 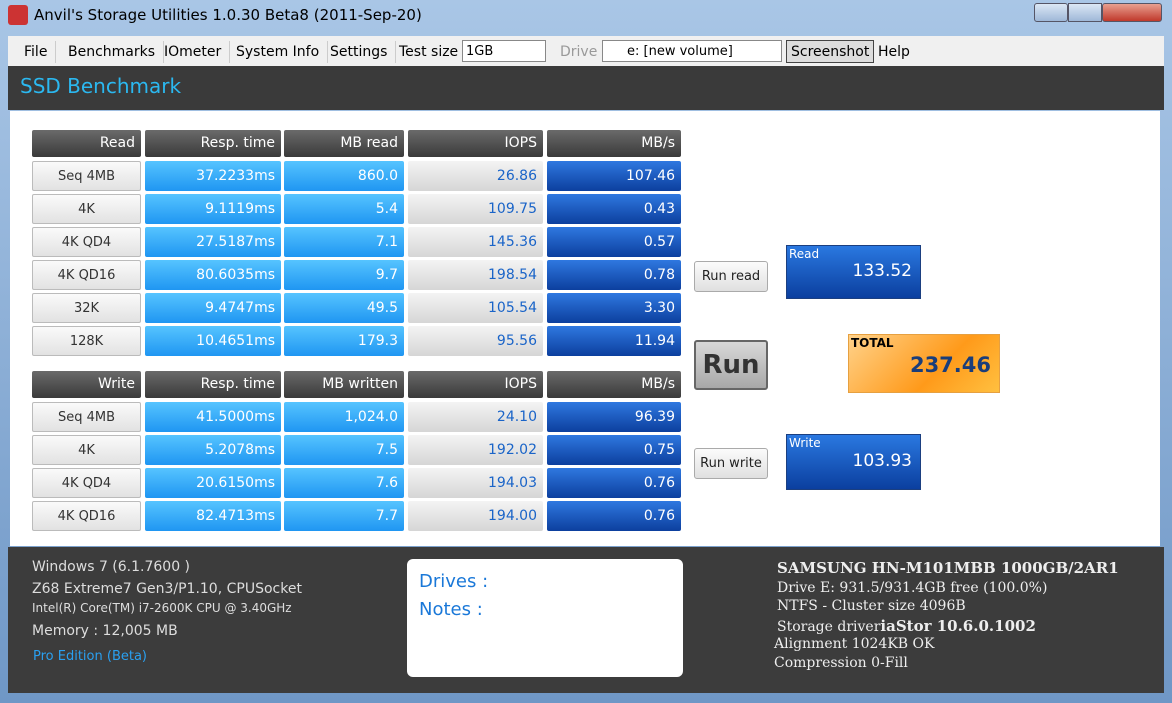 I want to click on result-cell: 9.4747ms, so click(x=213, y=308).